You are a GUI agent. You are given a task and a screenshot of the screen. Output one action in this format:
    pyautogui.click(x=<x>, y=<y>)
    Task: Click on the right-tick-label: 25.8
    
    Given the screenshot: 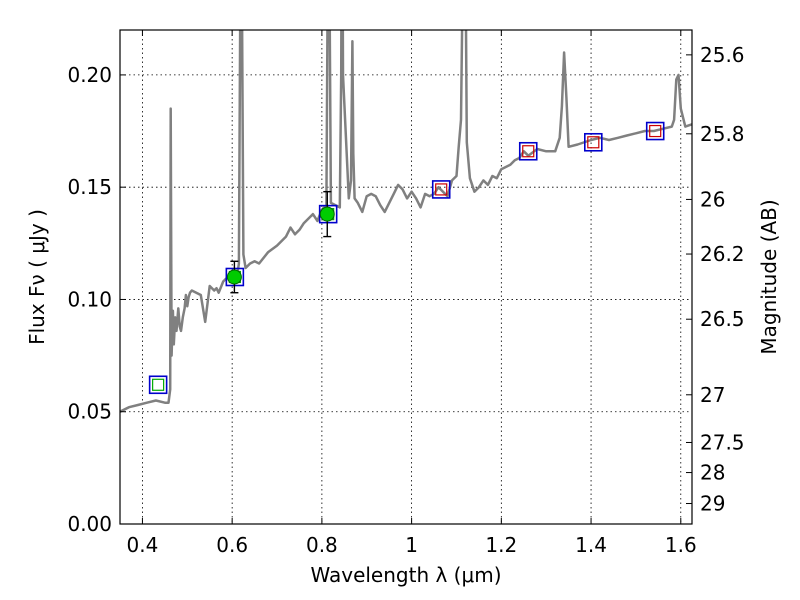 What is the action you would take?
    pyautogui.click(x=722, y=134)
    